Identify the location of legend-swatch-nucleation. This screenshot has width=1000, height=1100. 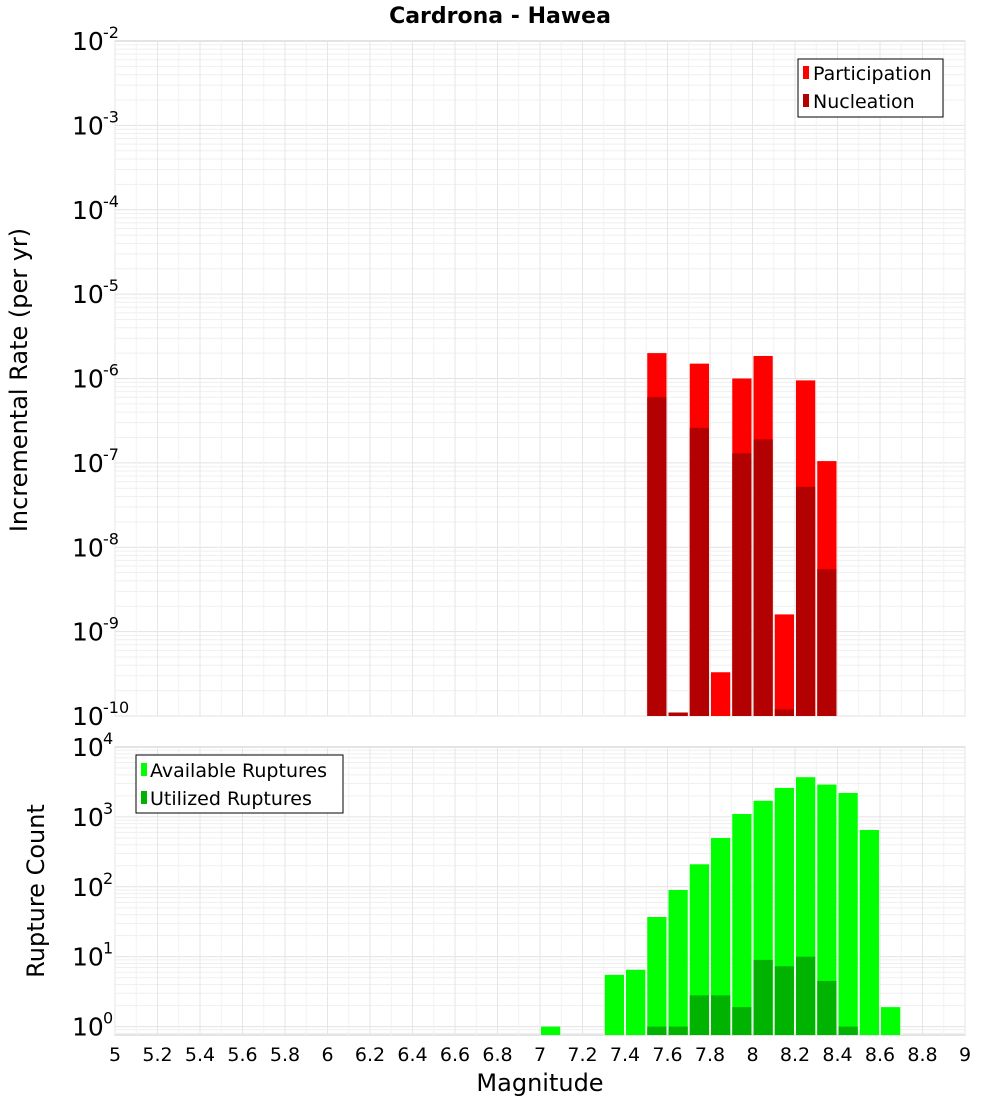
(806, 100).